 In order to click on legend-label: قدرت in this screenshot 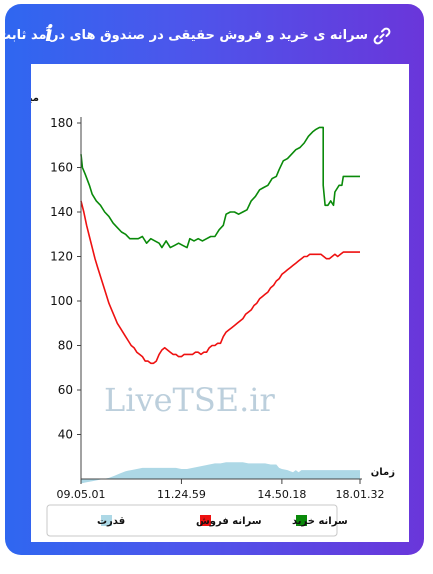, I will do `click(111, 521)`.